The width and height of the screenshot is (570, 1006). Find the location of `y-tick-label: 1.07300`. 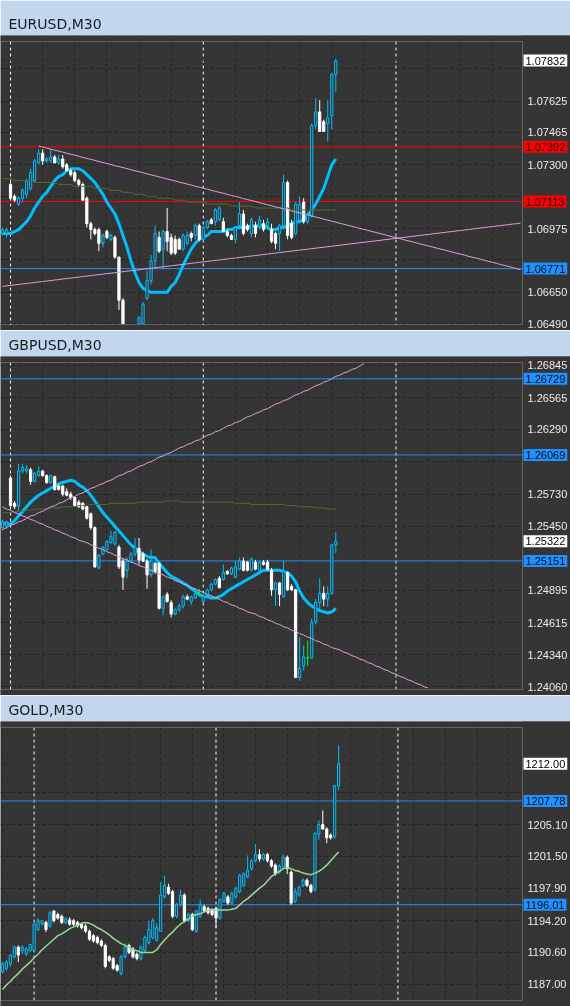

y-tick-label: 1.07300 is located at coordinates (547, 164).